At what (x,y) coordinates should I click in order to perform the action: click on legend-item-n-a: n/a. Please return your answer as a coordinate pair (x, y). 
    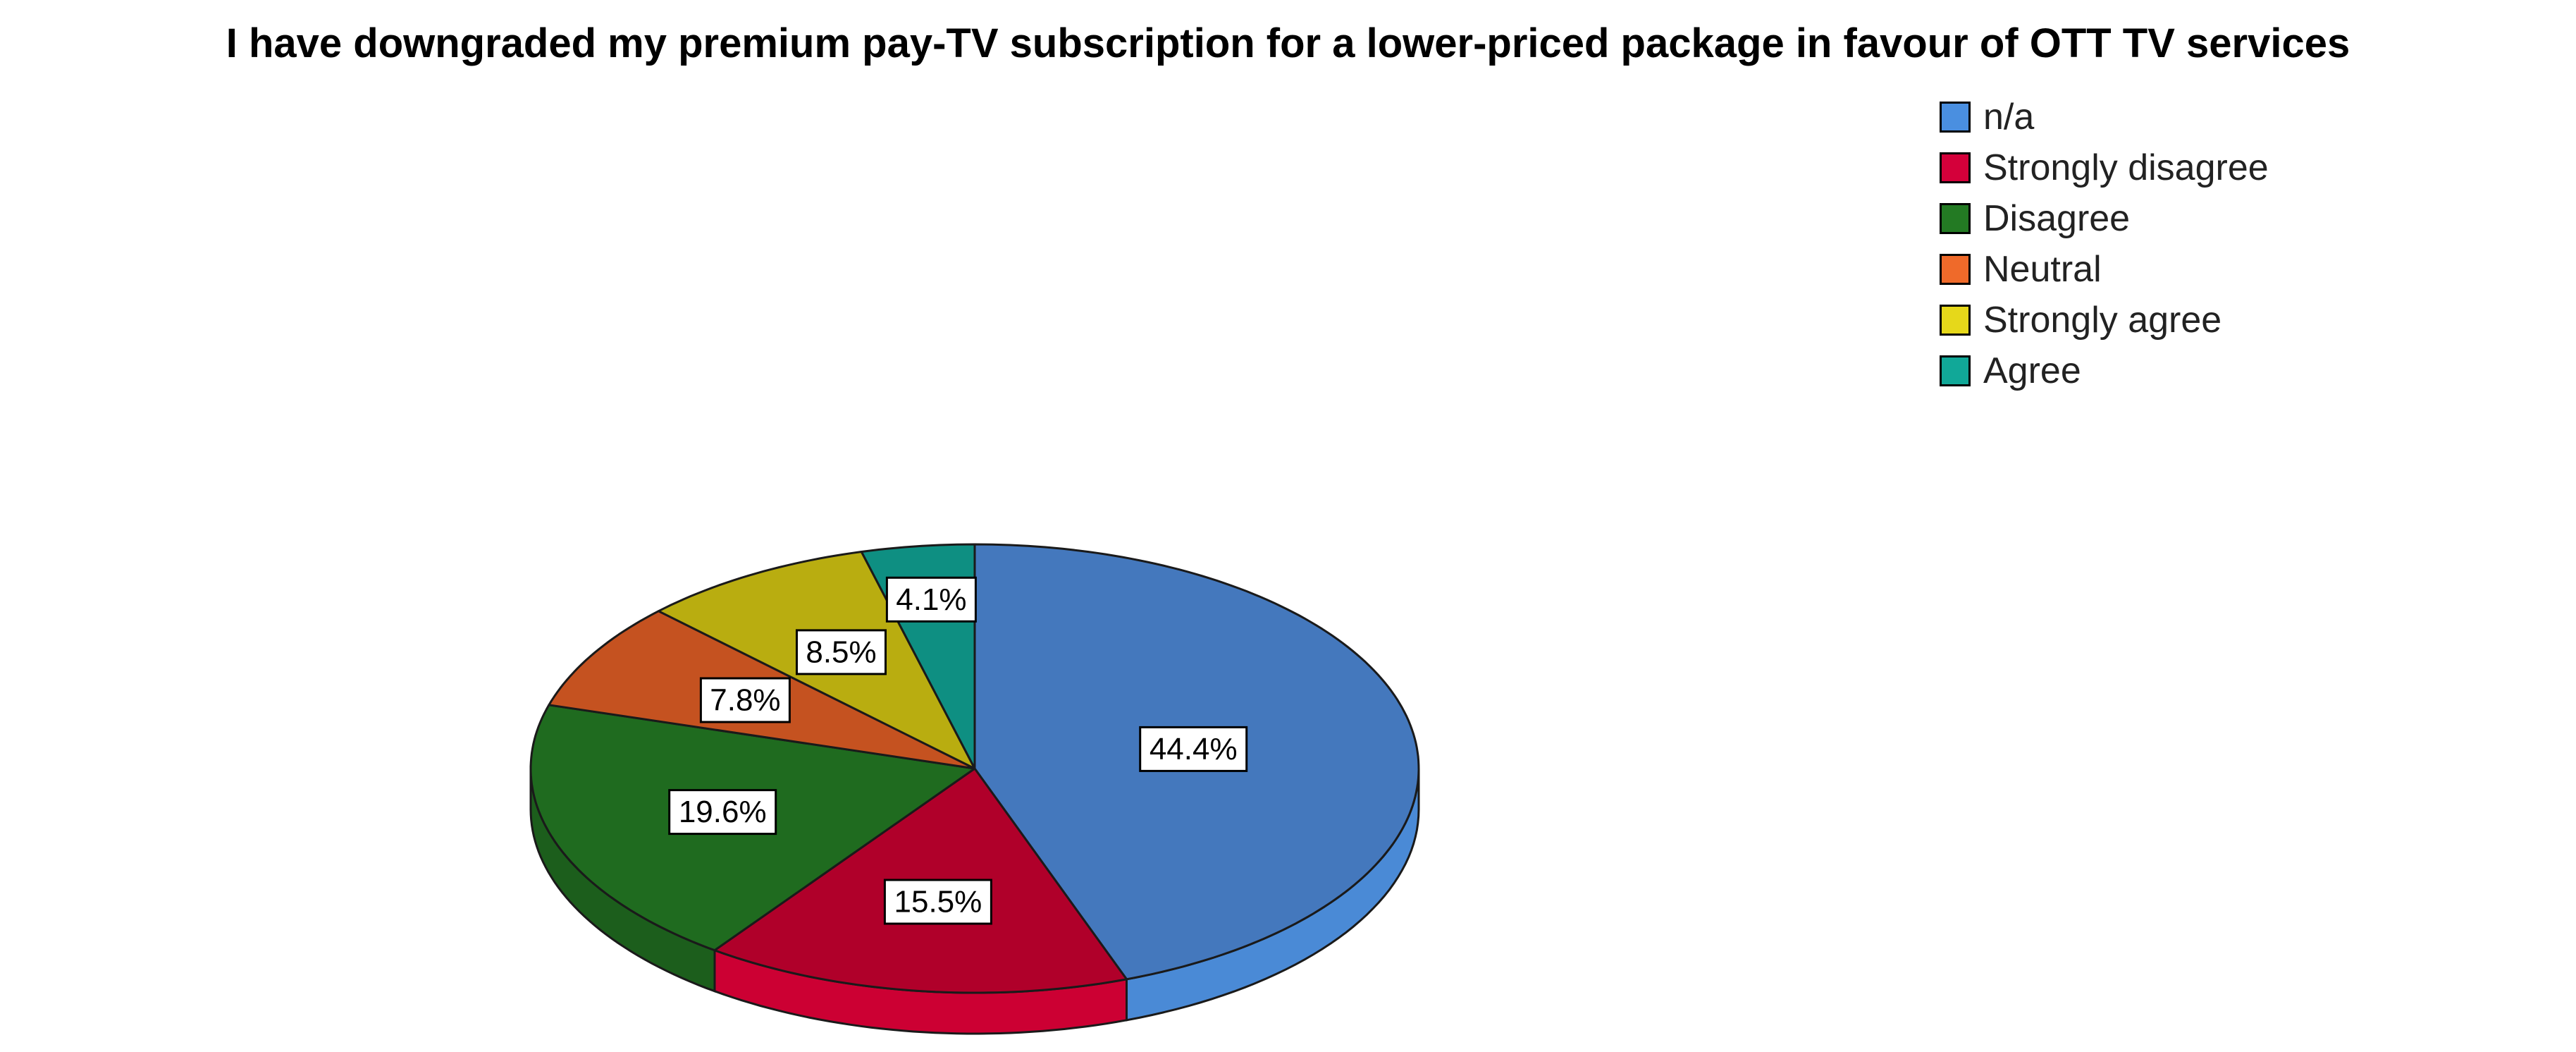
    Looking at the image, I should click on (2104, 117).